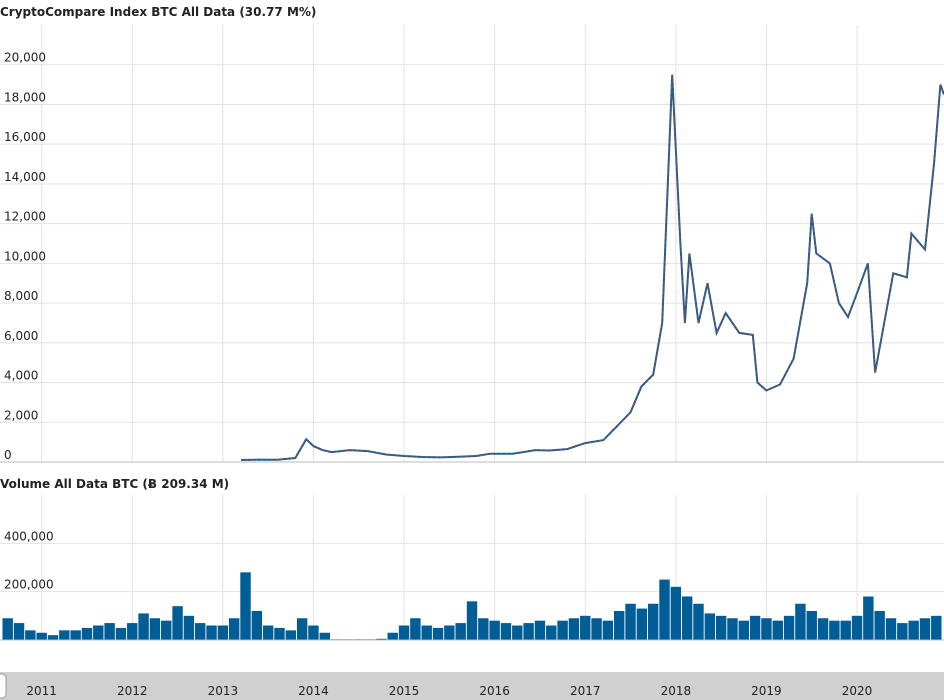  Describe the element at coordinates (857, 691) in the screenshot. I see `x-tick-label: 2020` at that location.